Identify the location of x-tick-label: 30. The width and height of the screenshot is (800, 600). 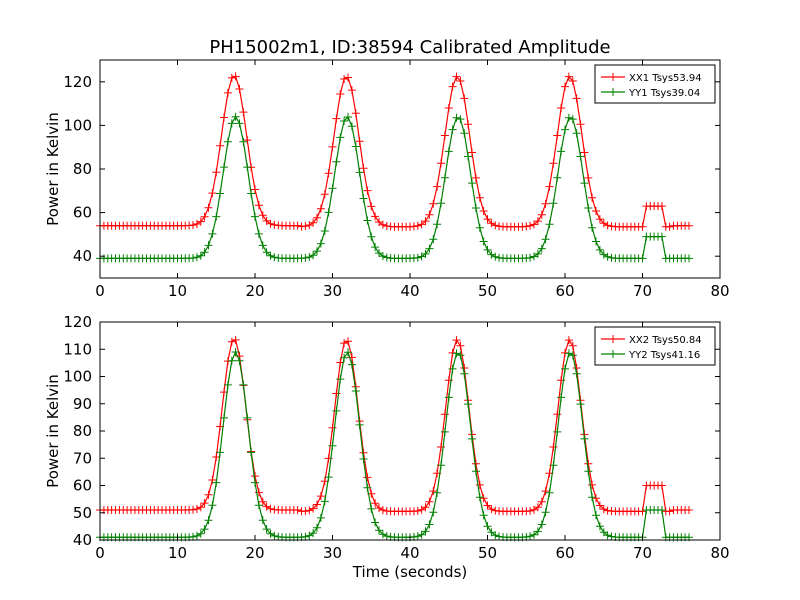
(332, 553).